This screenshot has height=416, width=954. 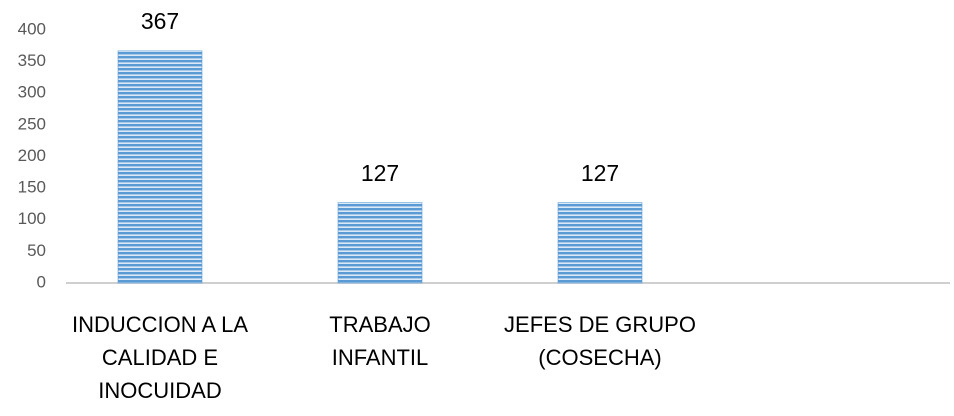 I want to click on y-tick-label: 350, so click(x=32, y=60).